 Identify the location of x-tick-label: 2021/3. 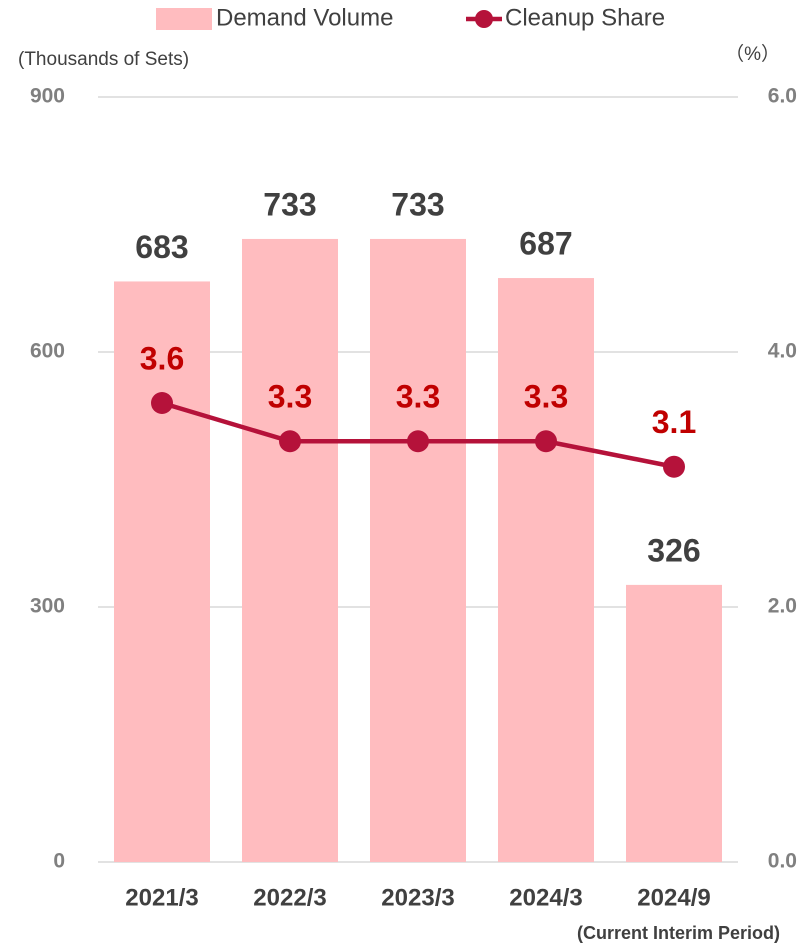
(161, 897).